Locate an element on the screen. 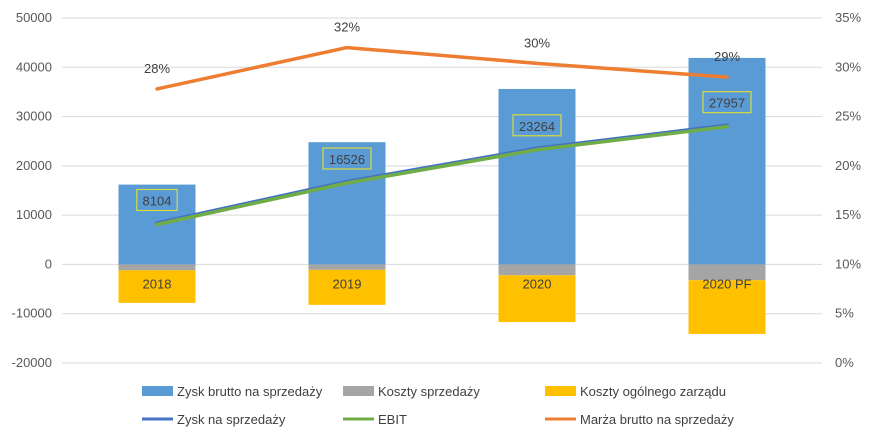 This screenshot has height=447, width=880. margin-data-label: 32% is located at coordinates (347, 27).